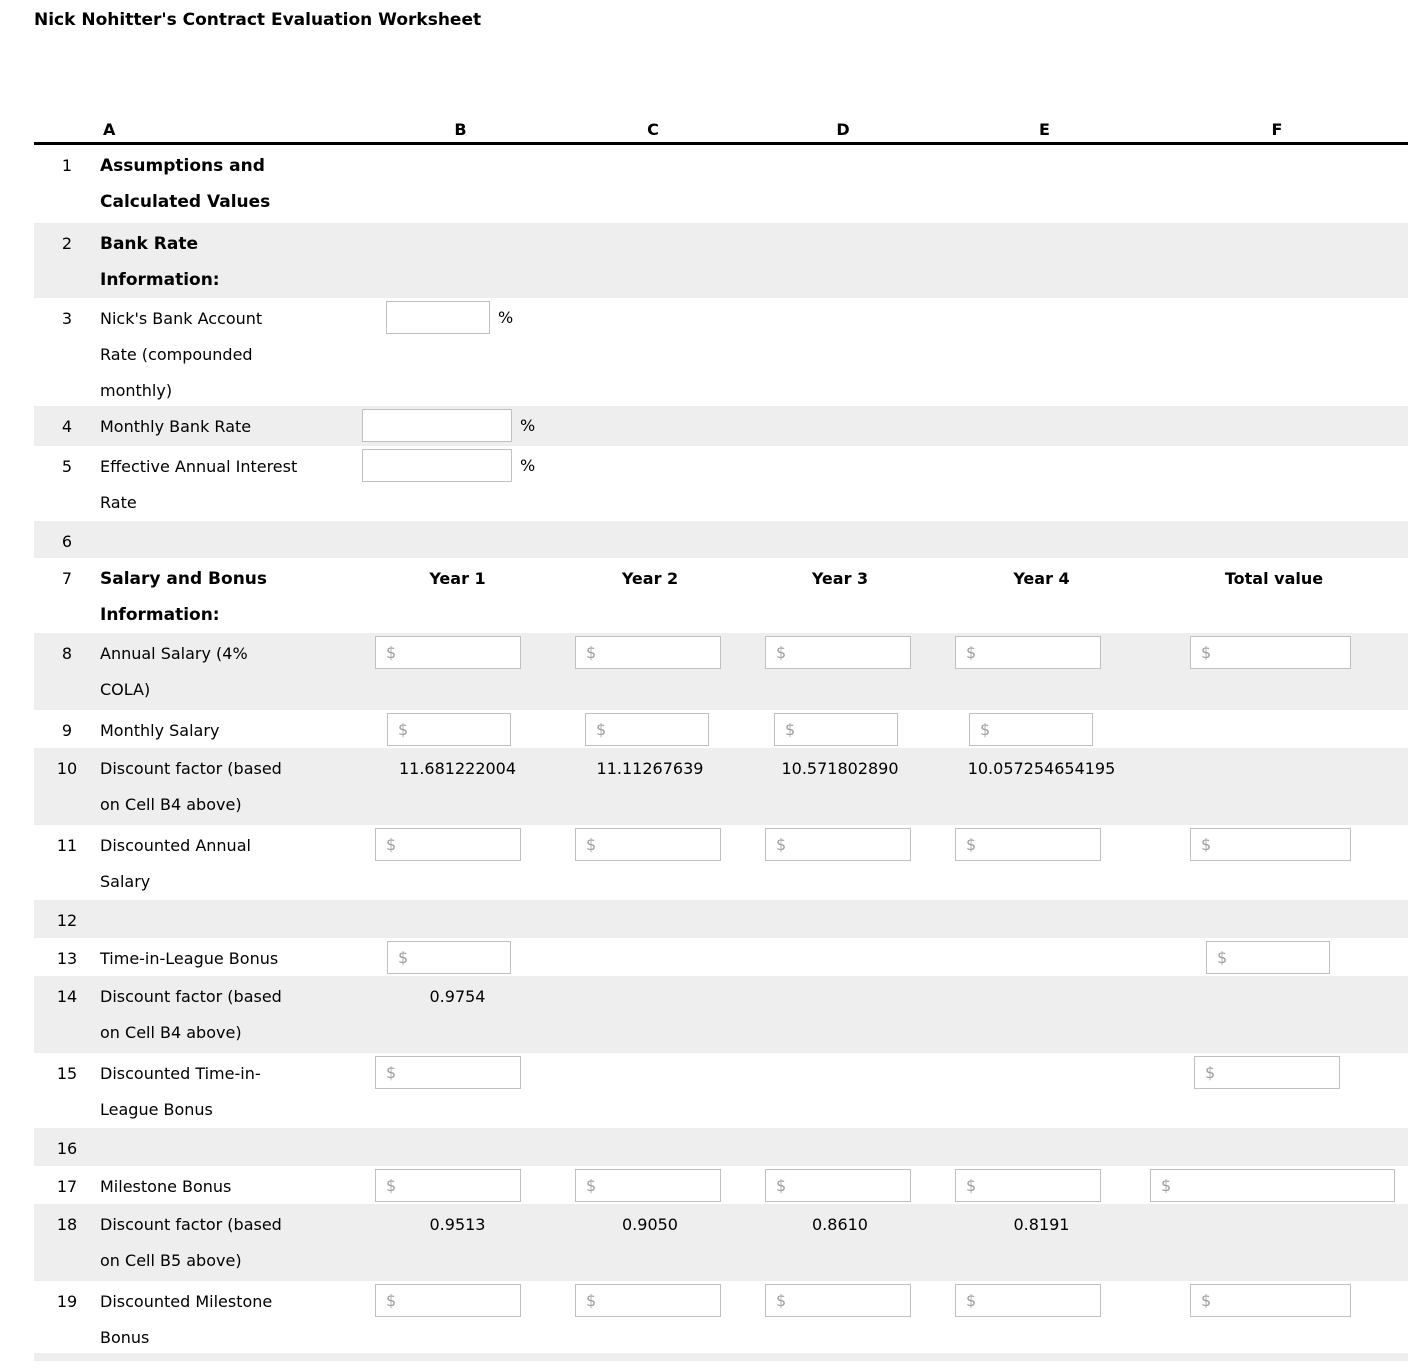  I want to click on cell-b11, so click(457, 862).